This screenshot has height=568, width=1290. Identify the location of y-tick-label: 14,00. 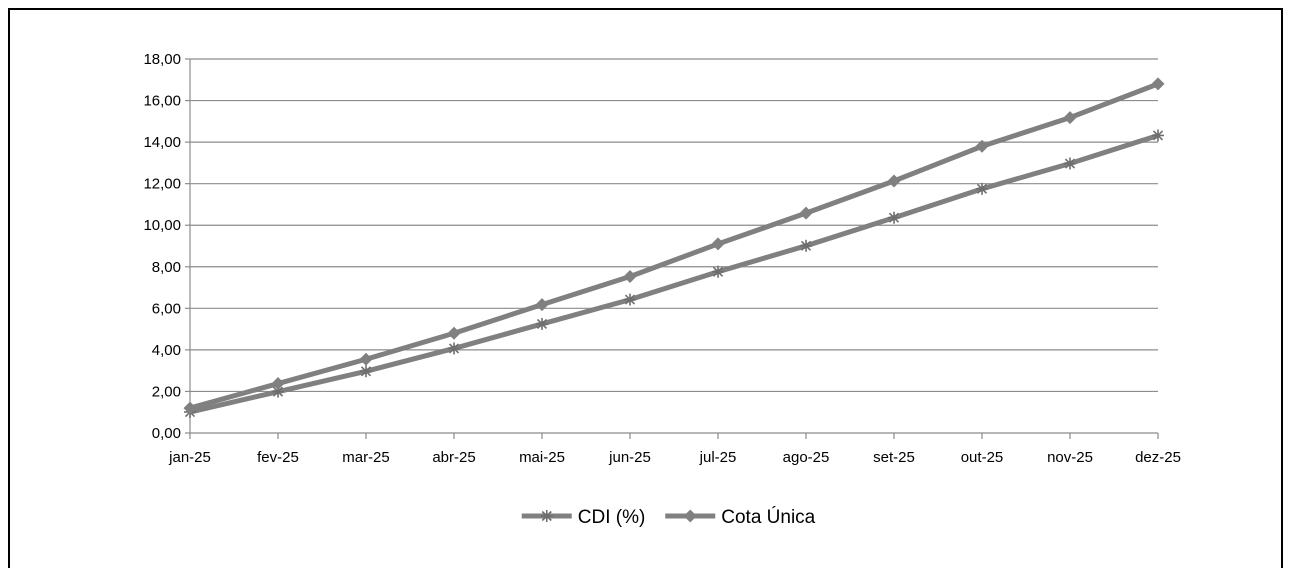
(162, 142).